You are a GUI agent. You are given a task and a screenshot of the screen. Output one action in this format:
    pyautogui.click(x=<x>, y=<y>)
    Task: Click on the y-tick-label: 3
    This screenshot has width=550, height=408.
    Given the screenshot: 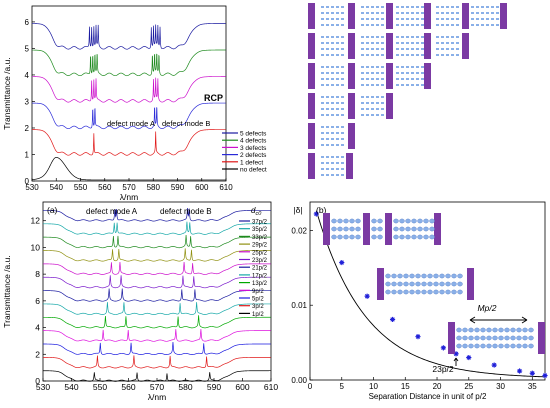 What is the action you would take?
    pyautogui.click(x=27, y=101)
    